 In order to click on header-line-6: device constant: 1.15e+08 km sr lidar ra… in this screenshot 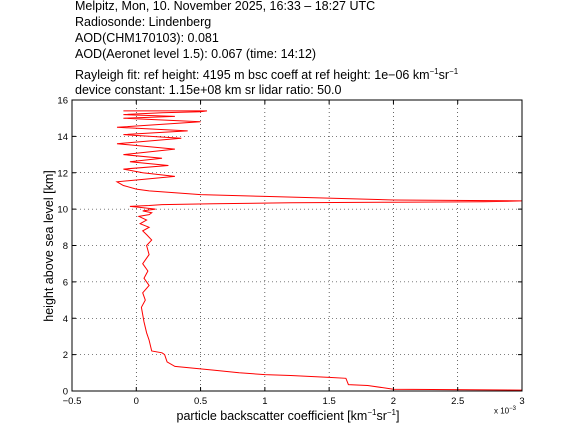, I will do `click(208, 90)`.